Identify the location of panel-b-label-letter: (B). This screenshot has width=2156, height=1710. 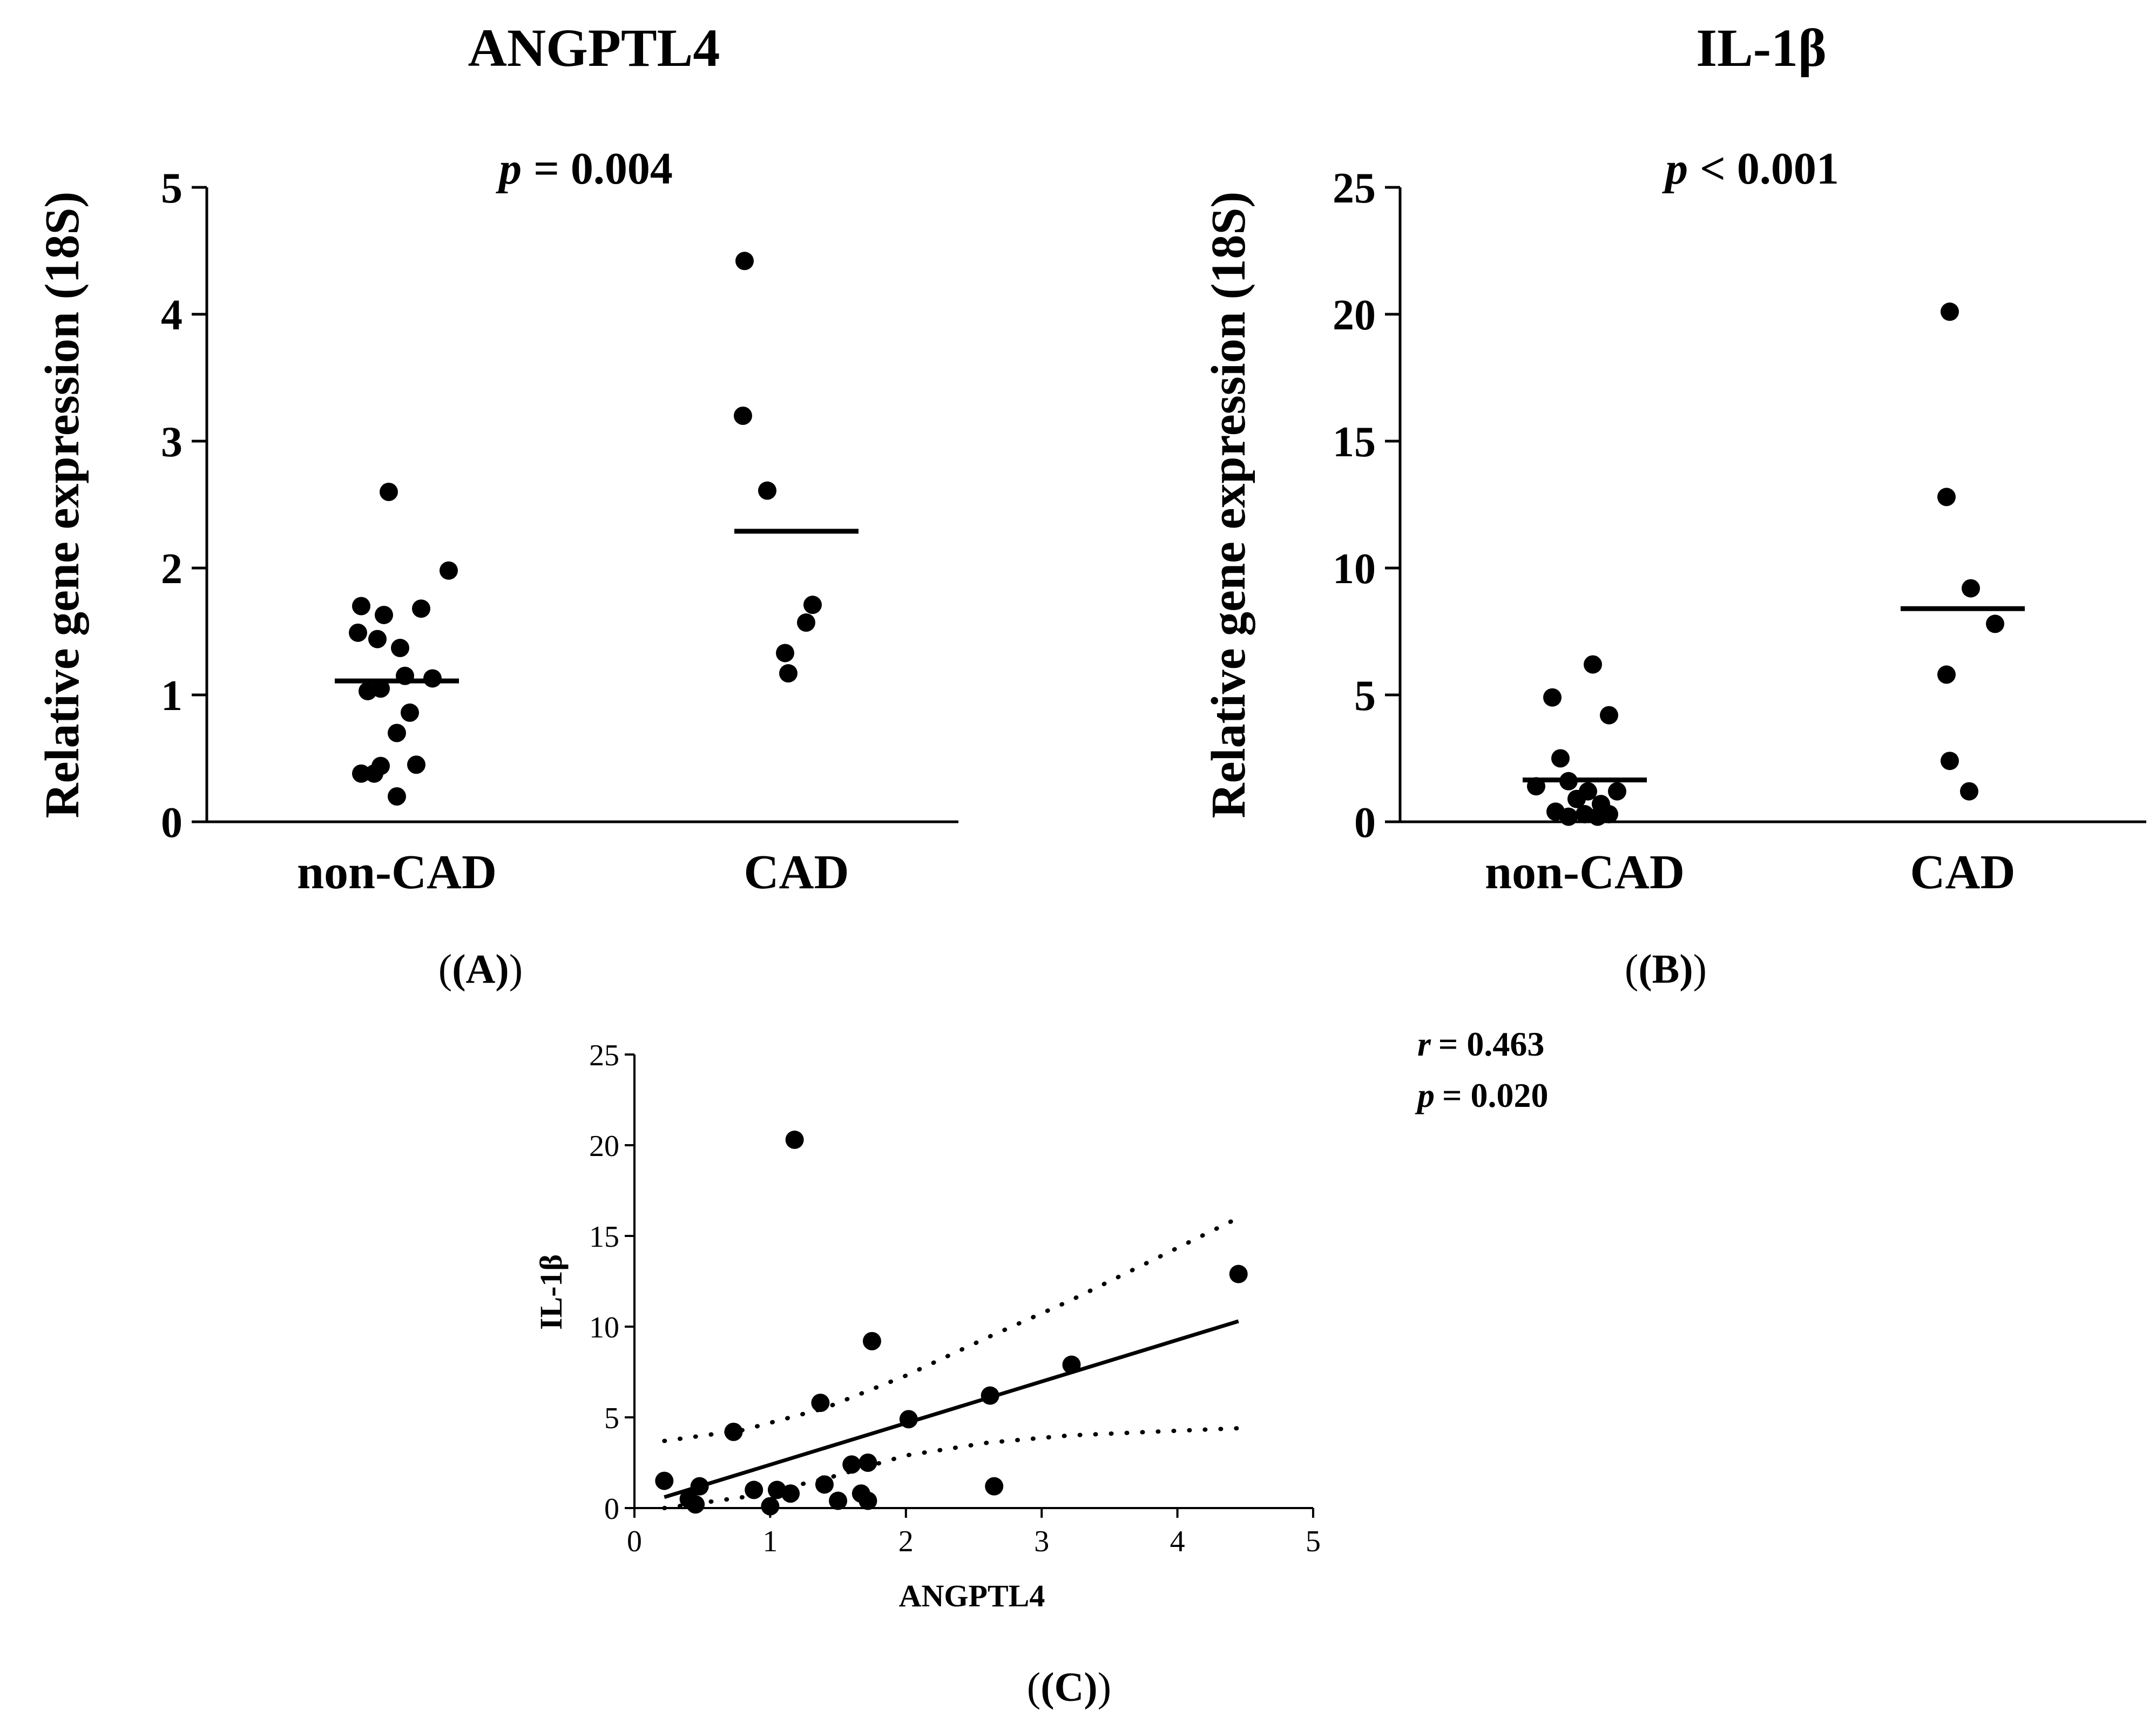
(1665, 969).